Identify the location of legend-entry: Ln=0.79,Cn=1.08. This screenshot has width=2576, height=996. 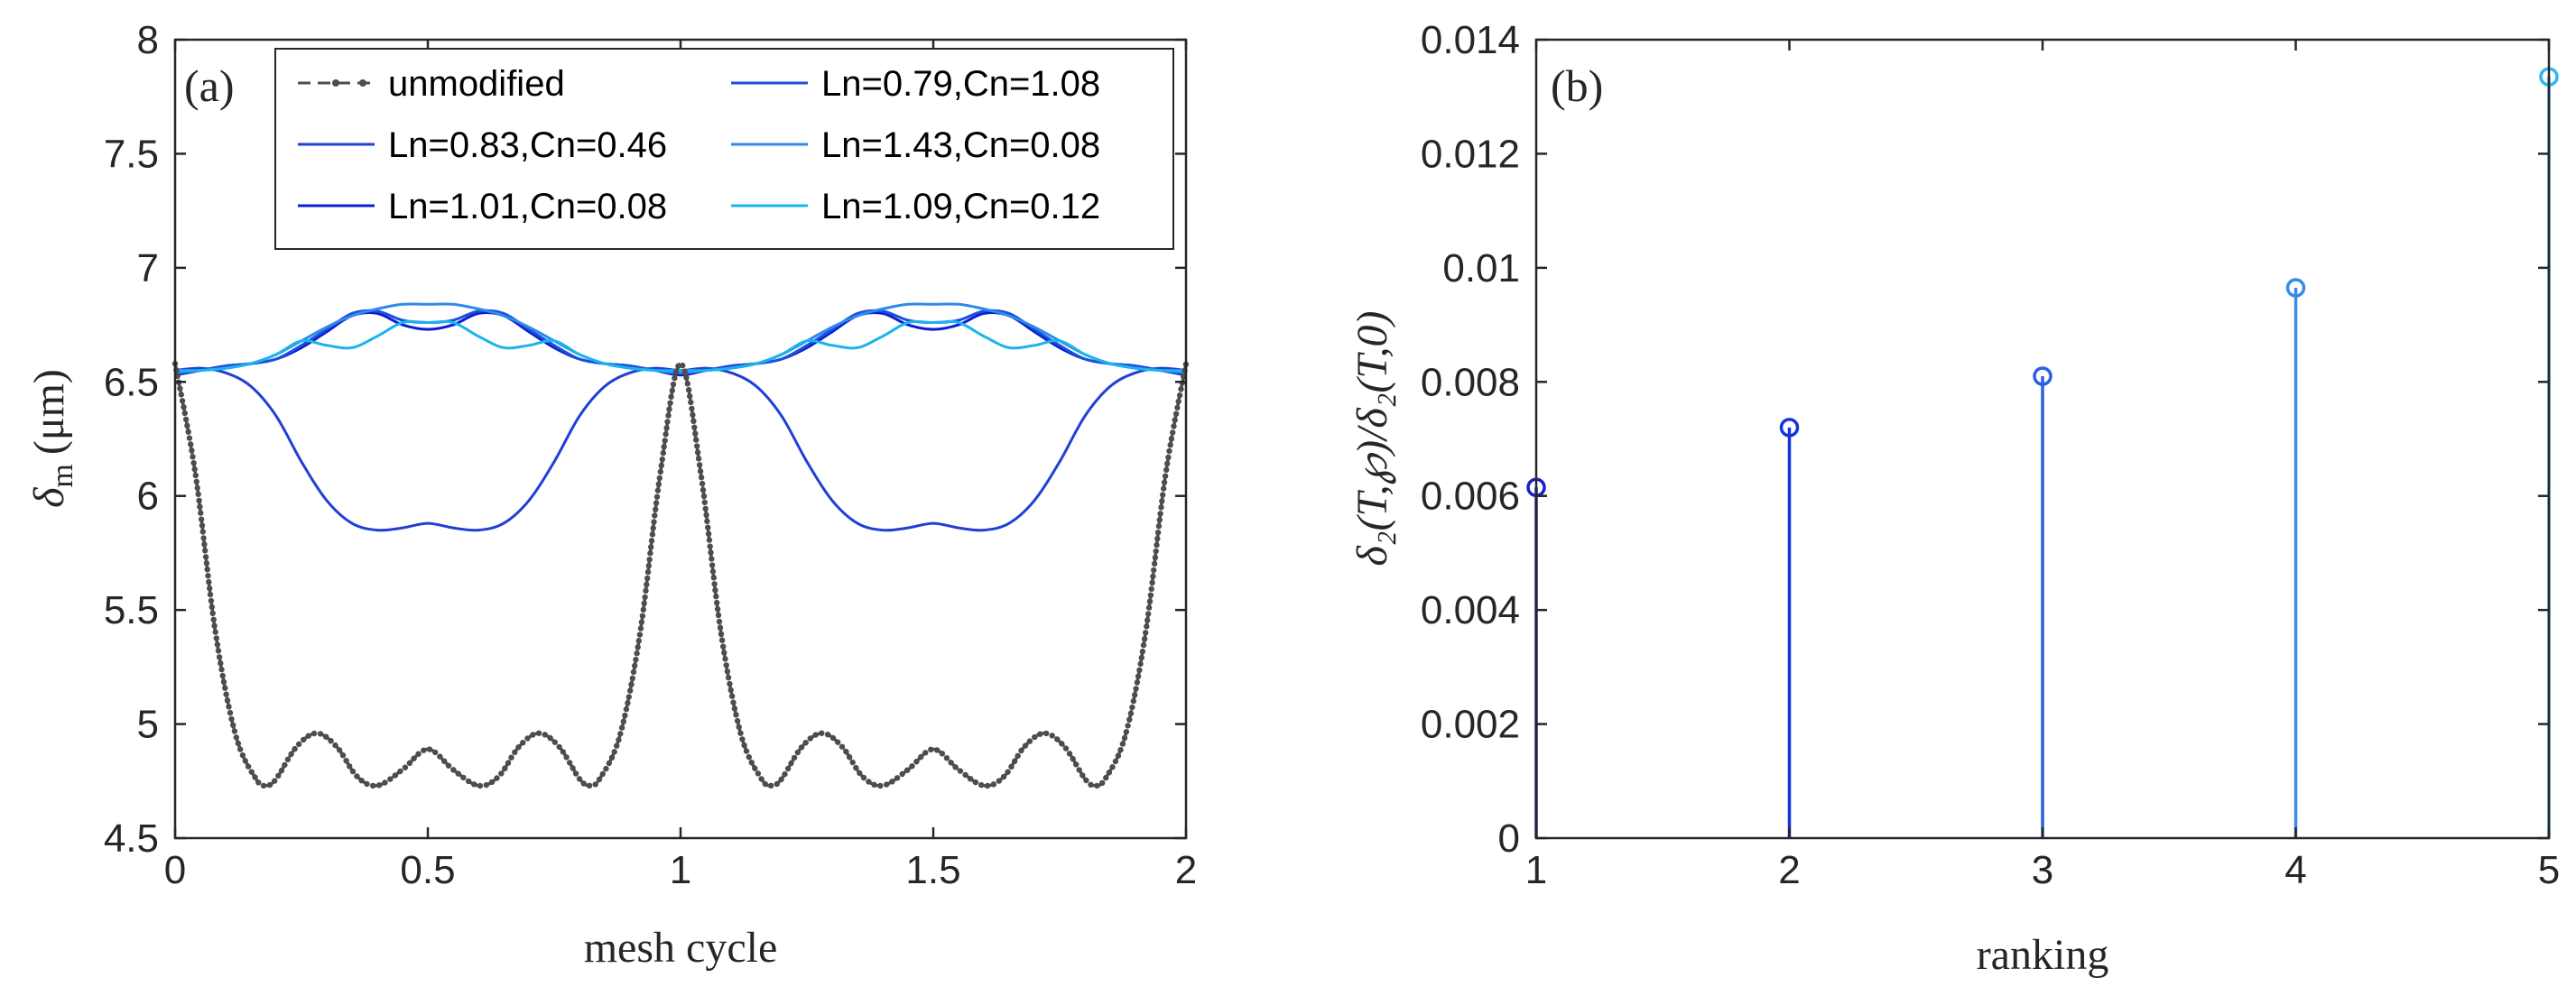
(916, 84).